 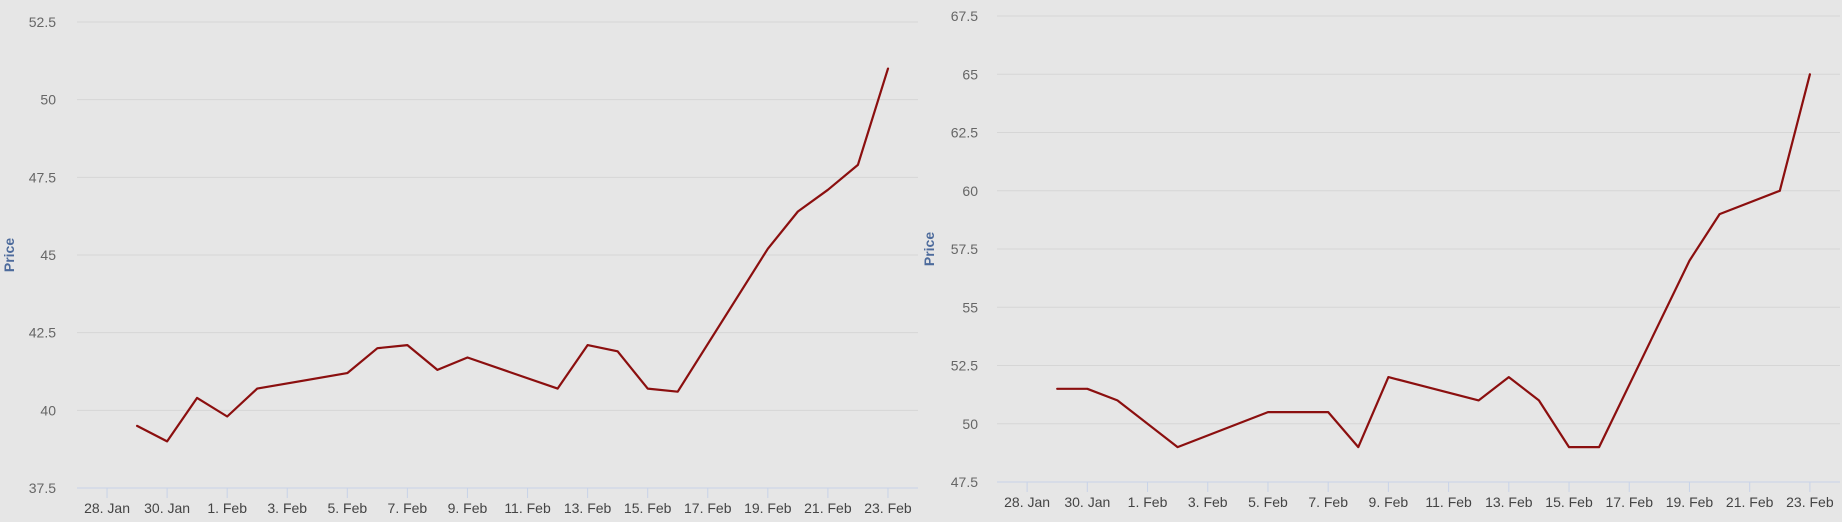 I want to click on y-tick-label: 65, so click(x=970, y=74).